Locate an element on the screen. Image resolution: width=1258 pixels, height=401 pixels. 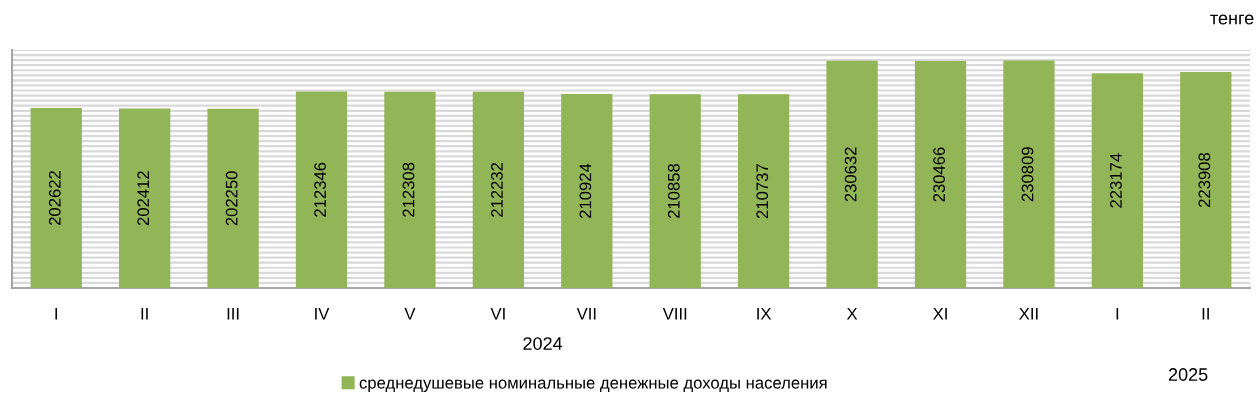
x-tick-label: XII is located at coordinates (1028, 314).